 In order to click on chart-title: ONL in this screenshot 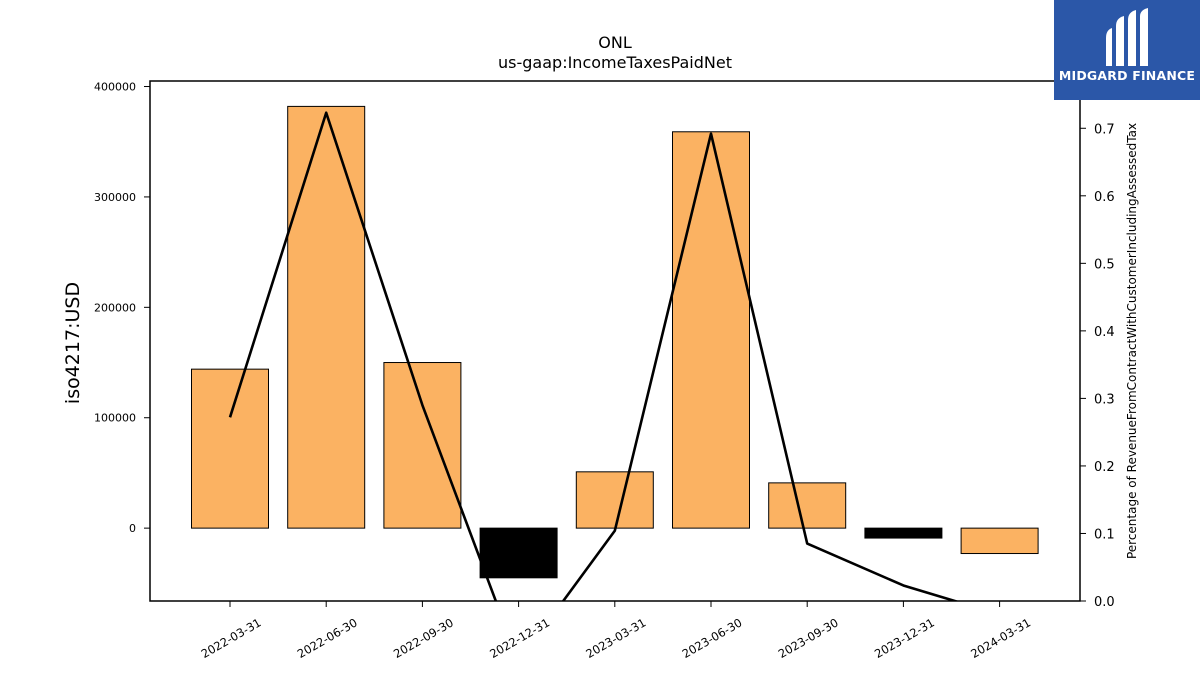, I will do `click(615, 42)`.